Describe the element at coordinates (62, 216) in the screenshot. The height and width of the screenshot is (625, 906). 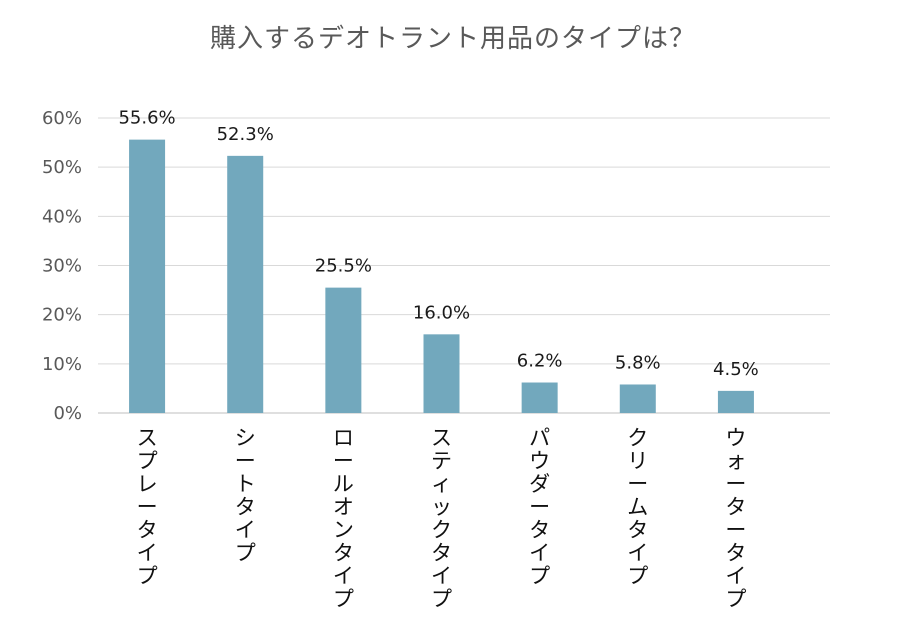
I see `y-tick-label: 40%` at that location.